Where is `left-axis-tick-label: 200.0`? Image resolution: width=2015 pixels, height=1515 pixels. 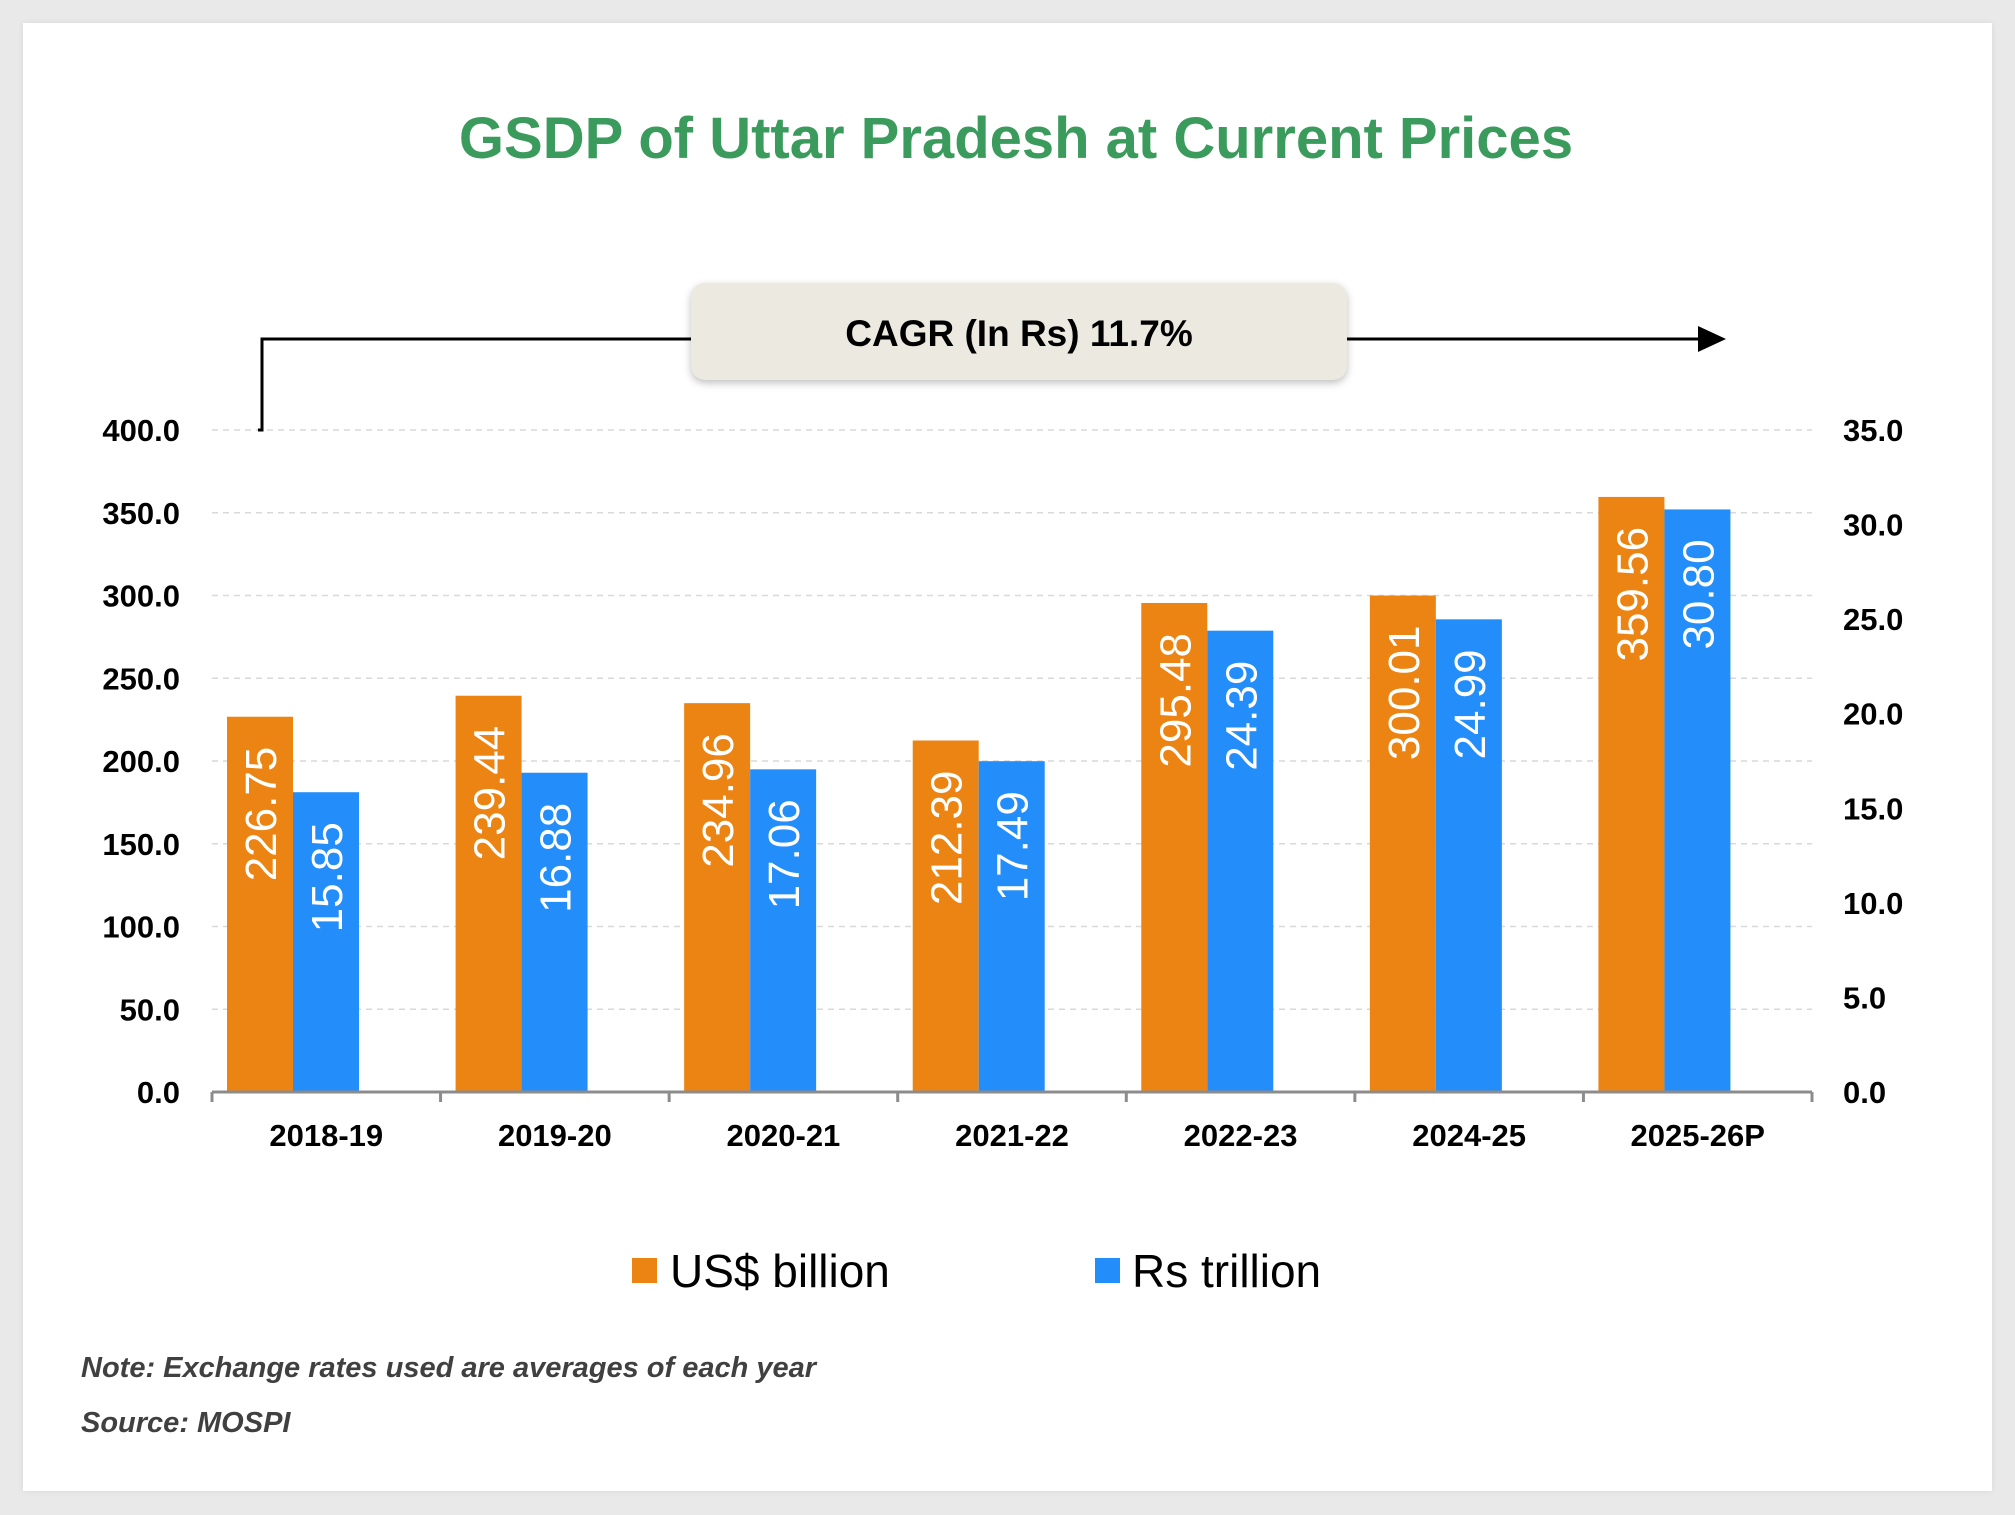 left-axis-tick-label: 200.0 is located at coordinates (141, 761).